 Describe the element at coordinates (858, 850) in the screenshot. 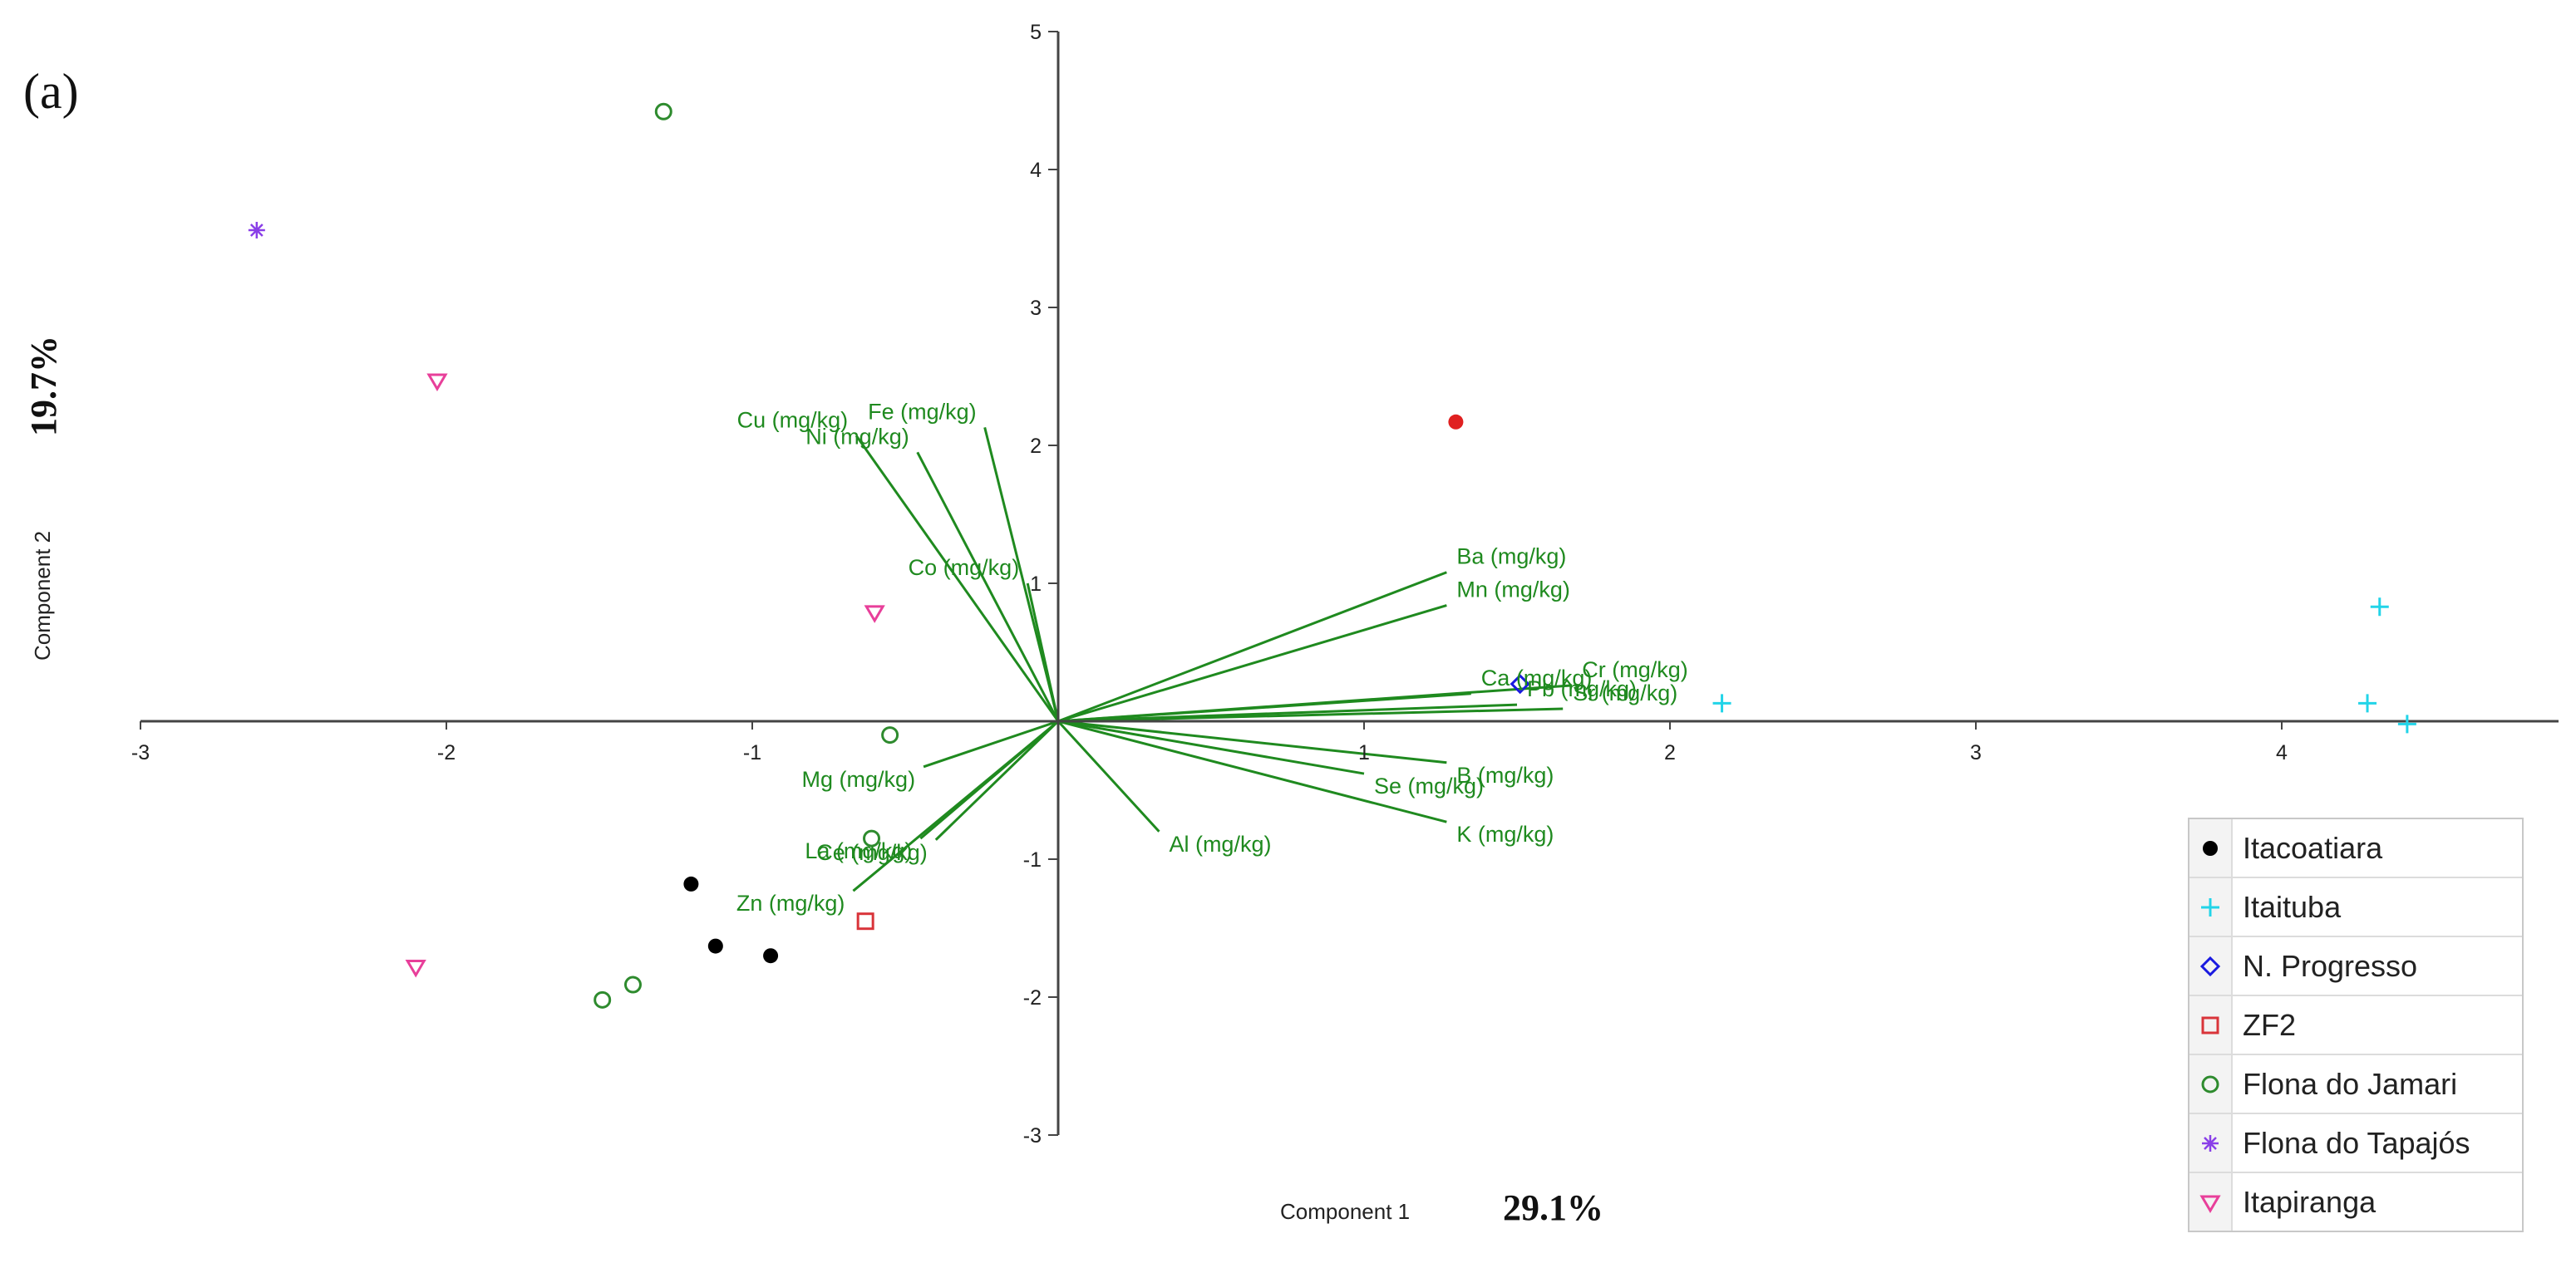

I see `loading-label: La (mg/kg)` at that location.